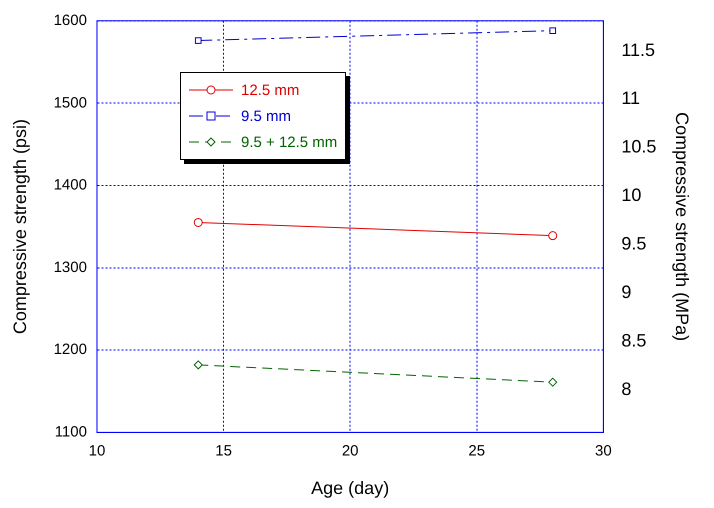  I want to click on y2-tick-label: 11, so click(630, 98).